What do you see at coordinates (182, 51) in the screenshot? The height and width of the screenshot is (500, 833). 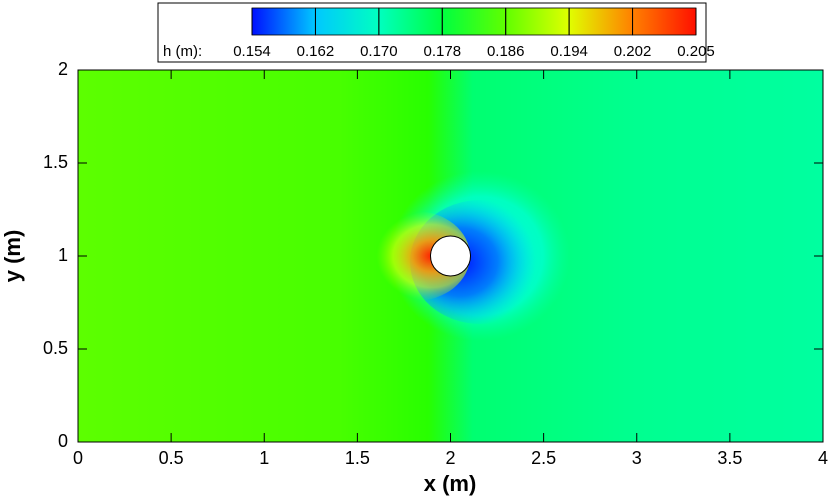 I see `colorbar-title: h (m):` at bounding box center [182, 51].